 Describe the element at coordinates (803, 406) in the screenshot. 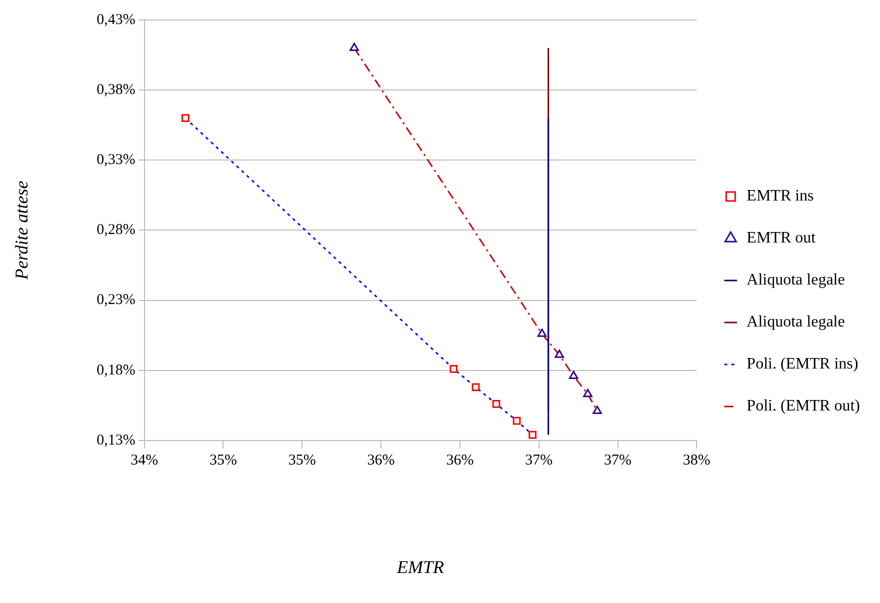

I see `legend-label: Poli. (EMTR out)` at that location.